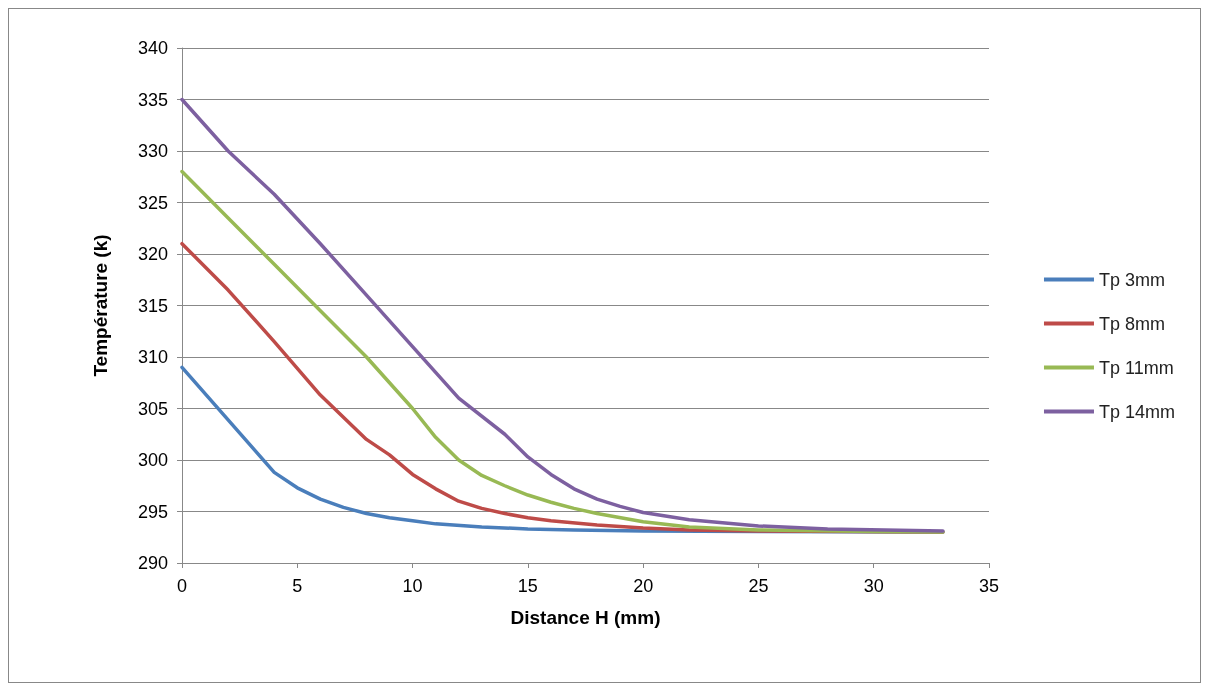 The height and width of the screenshot is (691, 1209). What do you see at coordinates (643, 586) in the screenshot?
I see `x-tick-label: 20` at bounding box center [643, 586].